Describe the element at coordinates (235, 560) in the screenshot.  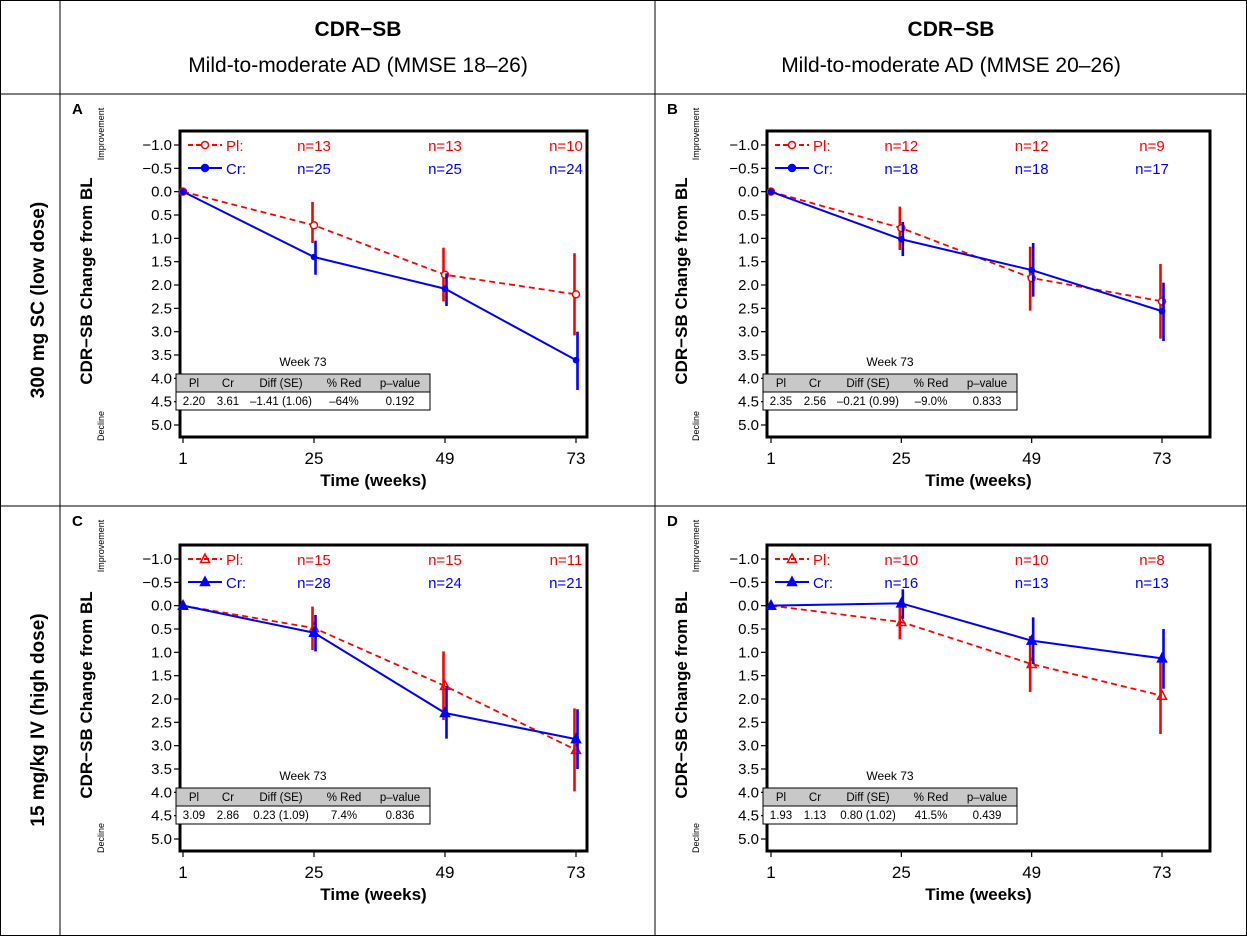
I see `legend-label: Pl:` at that location.